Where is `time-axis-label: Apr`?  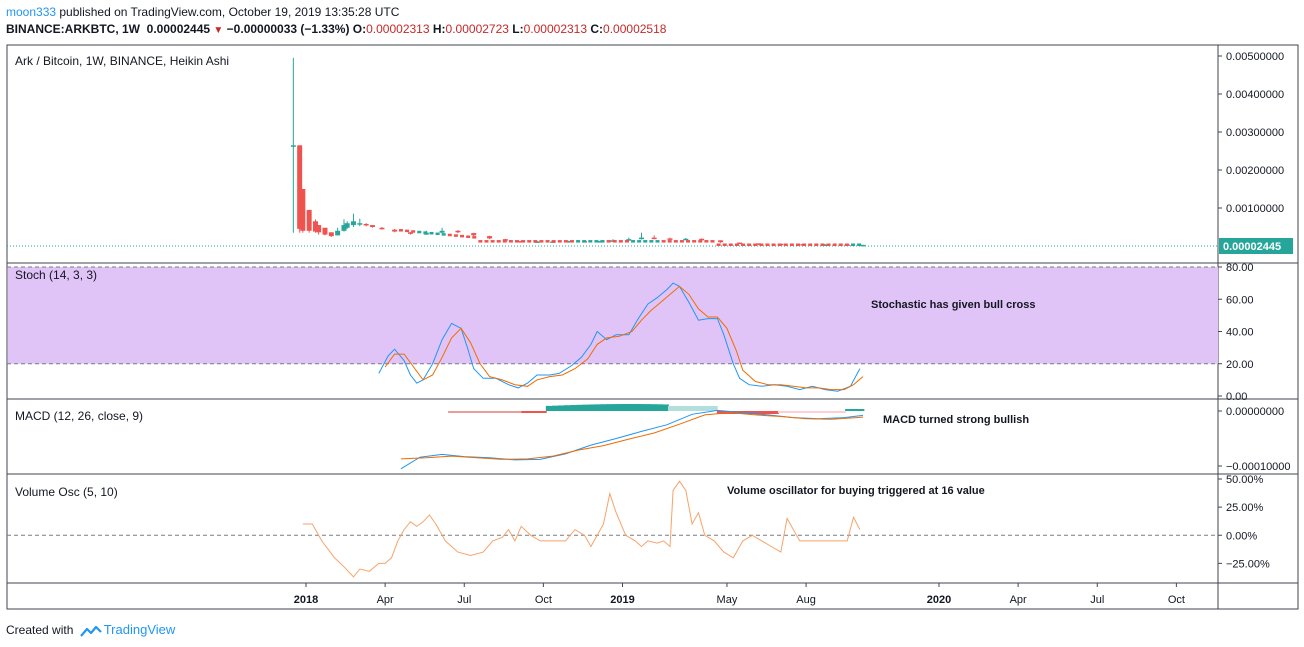 time-axis-label: Apr is located at coordinates (385, 600).